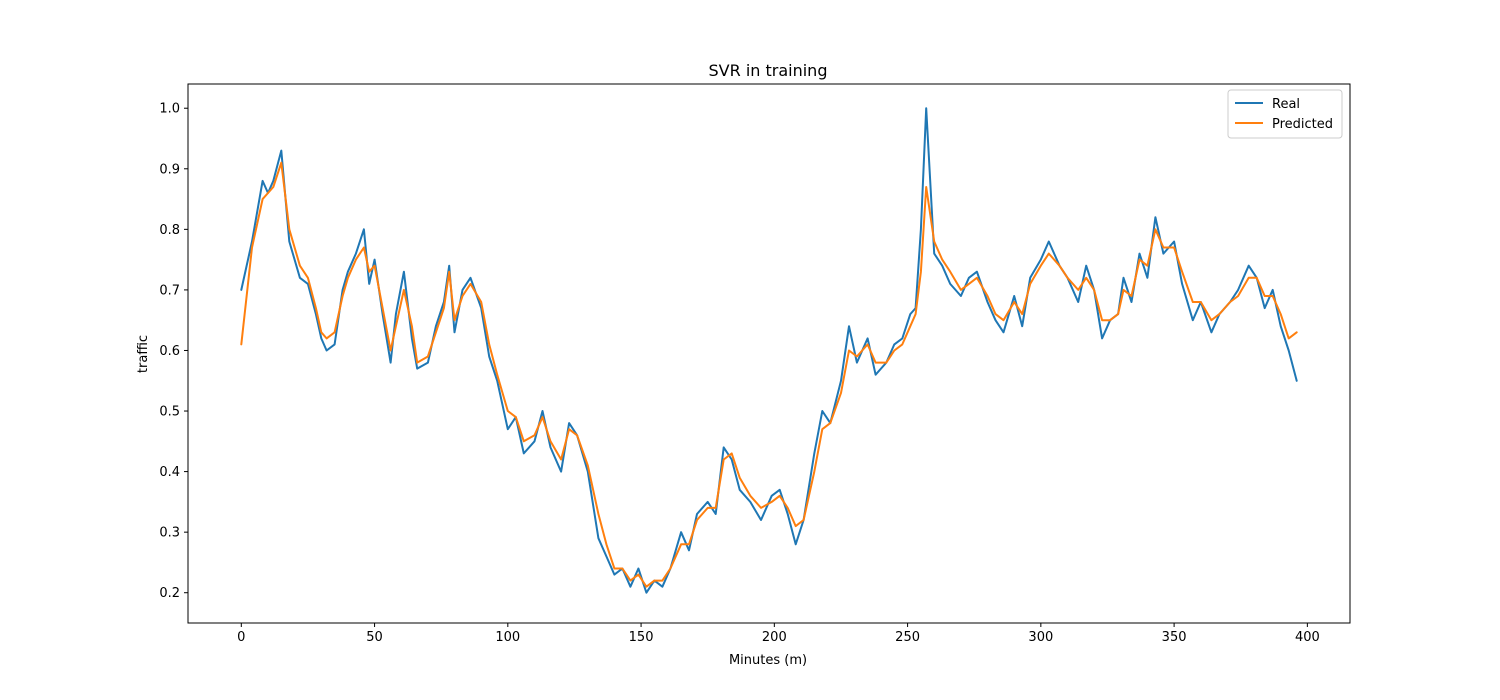  Describe the element at coordinates (169, 230) in the screenshot. I see `y-tick-label: 0.8` at that location.